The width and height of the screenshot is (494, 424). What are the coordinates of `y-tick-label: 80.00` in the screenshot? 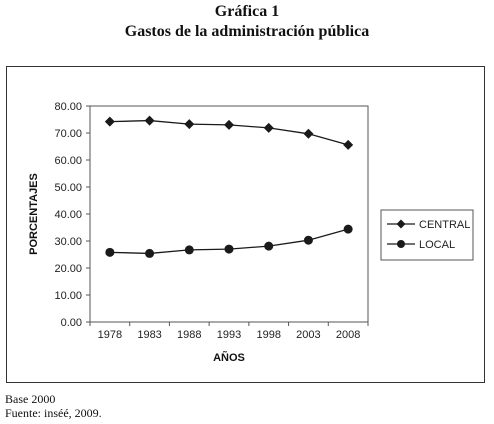 It's located at (68, 107).